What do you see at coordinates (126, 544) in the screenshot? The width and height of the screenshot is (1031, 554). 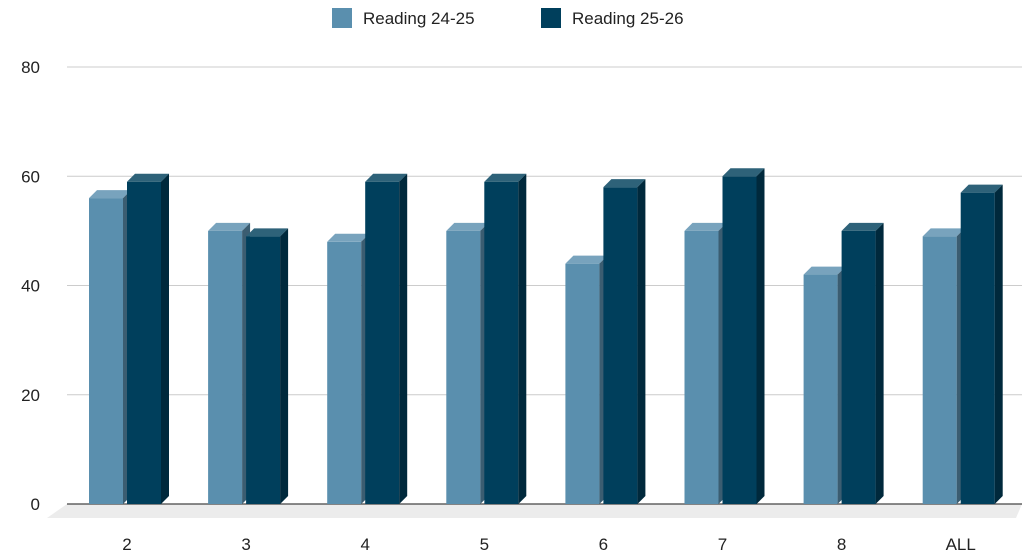 I see `x-tick-label: 2` at bounding box center [126, 544].